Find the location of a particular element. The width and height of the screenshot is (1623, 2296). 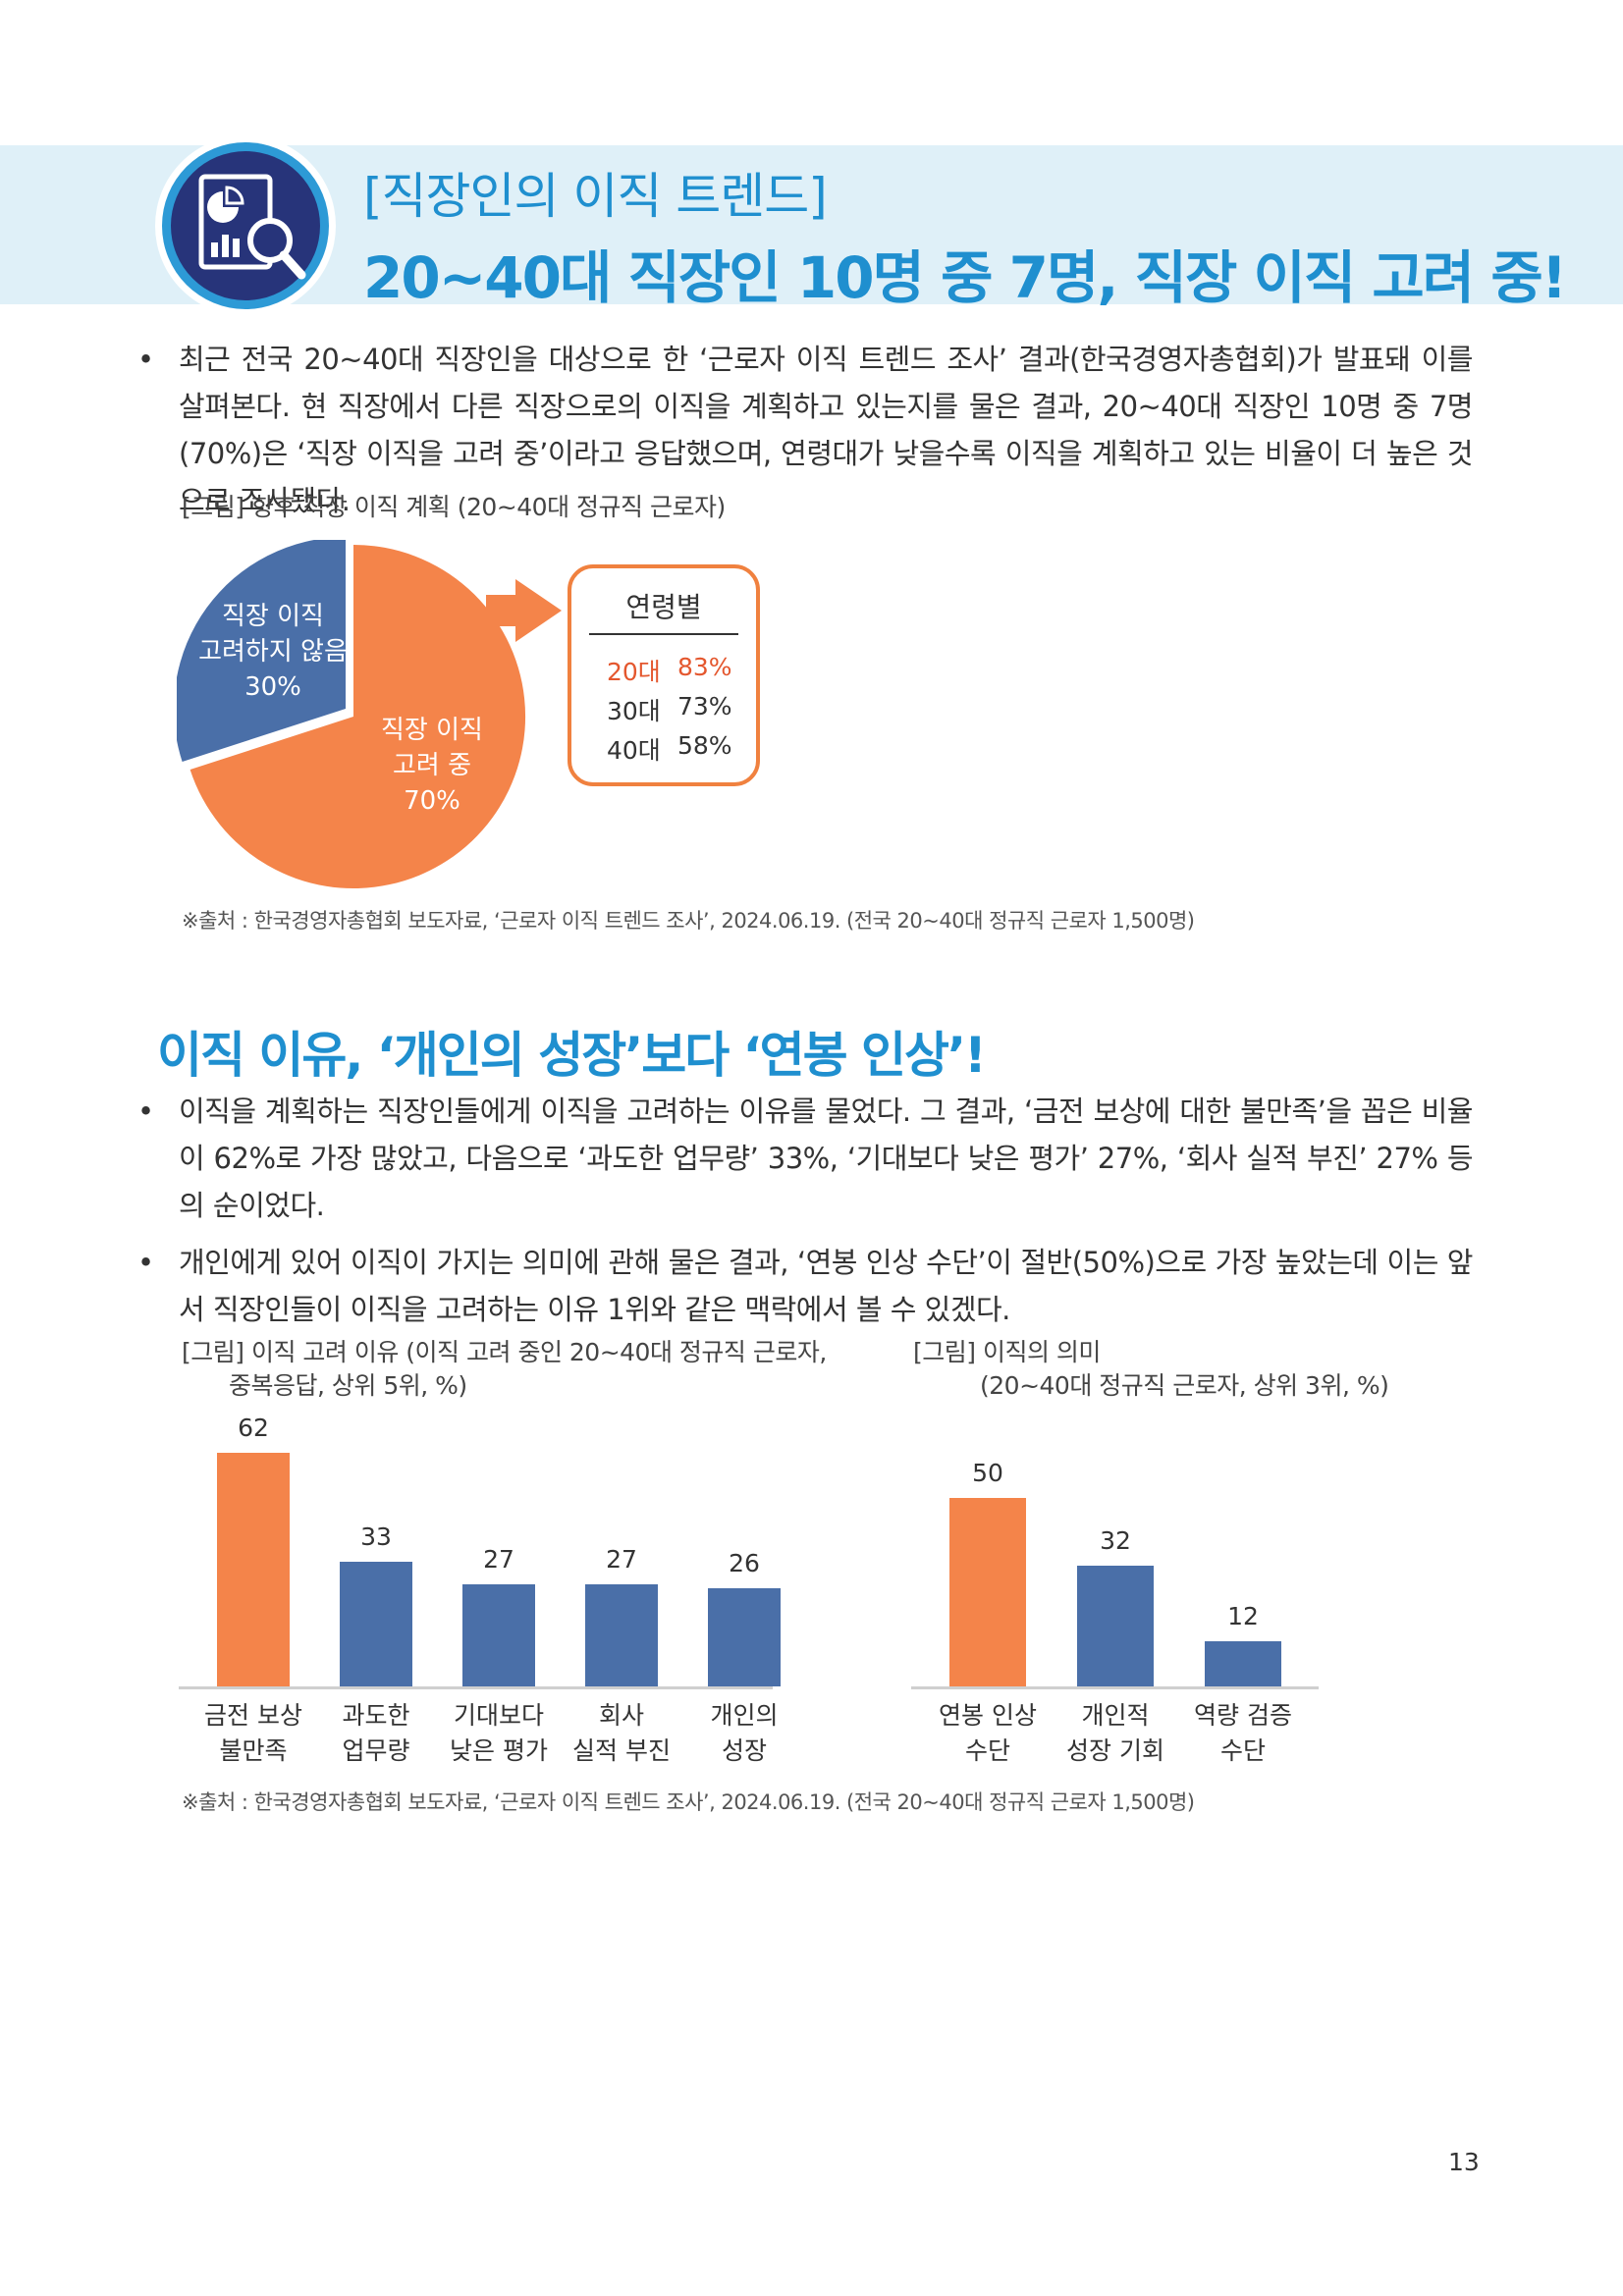

header-category: [직장인의 이직 트렌드] is located at coordinates (595, 196).